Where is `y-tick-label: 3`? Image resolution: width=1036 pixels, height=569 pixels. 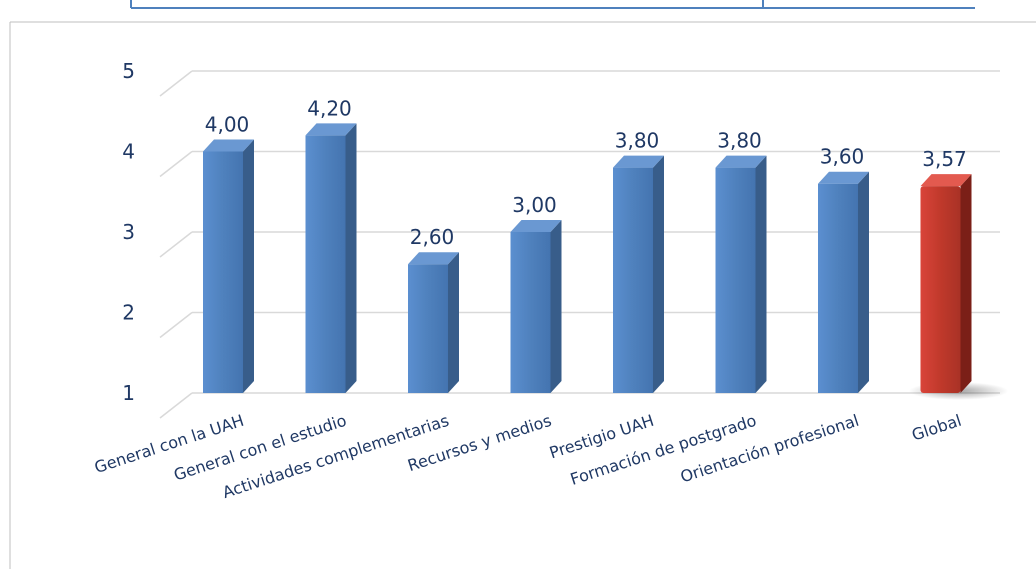
y-tick-label: 3 is located at coordinates (128, 232).